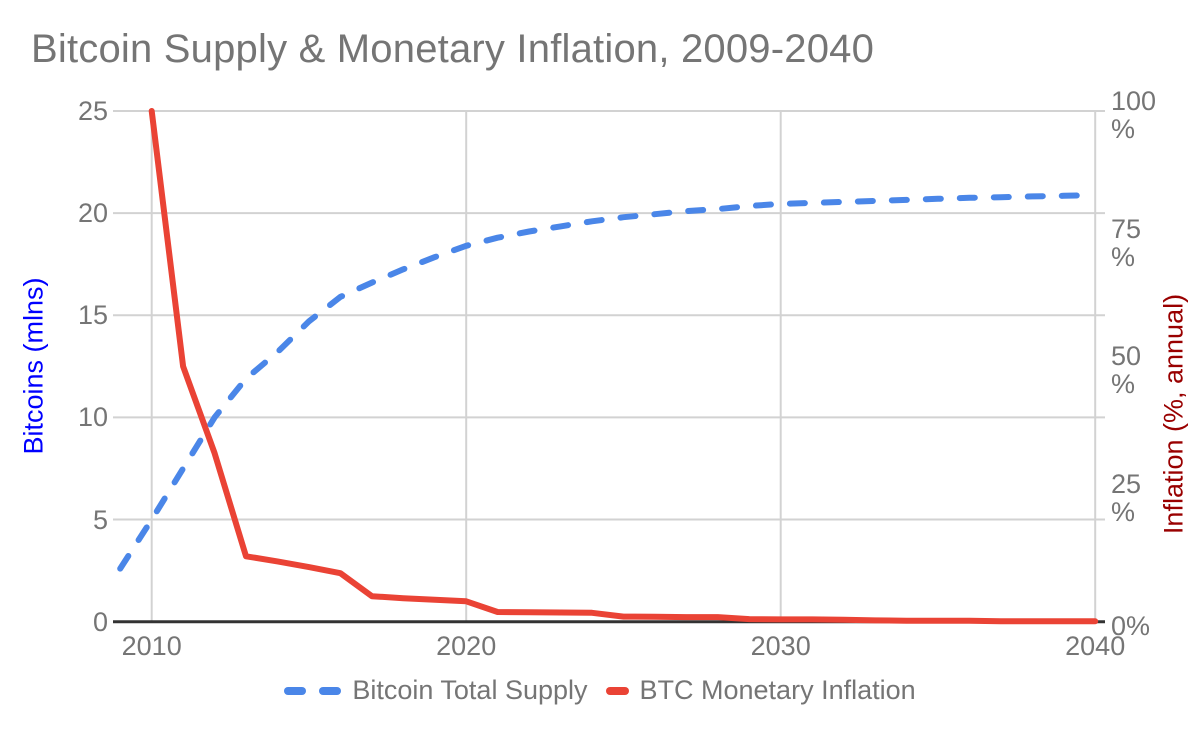  What do you see at coordinates (780, 646) in the screenshot?
I see `x-axis-tick-label: 2030` at bounding box center [780, 646].